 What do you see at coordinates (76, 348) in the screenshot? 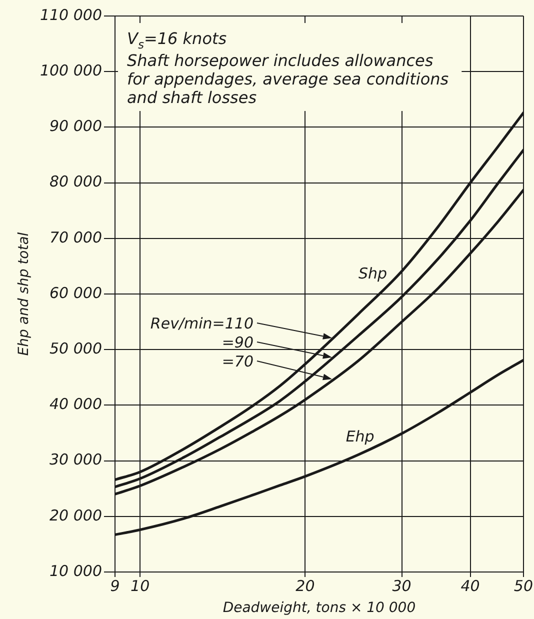
I see `y-tick-label: 50 000` at bounding box center [76, 348].